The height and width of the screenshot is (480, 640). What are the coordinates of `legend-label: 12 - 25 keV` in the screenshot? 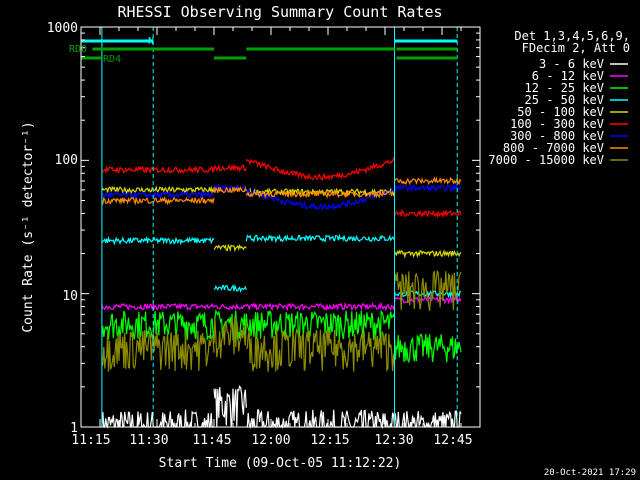 It's located at (564, 88).